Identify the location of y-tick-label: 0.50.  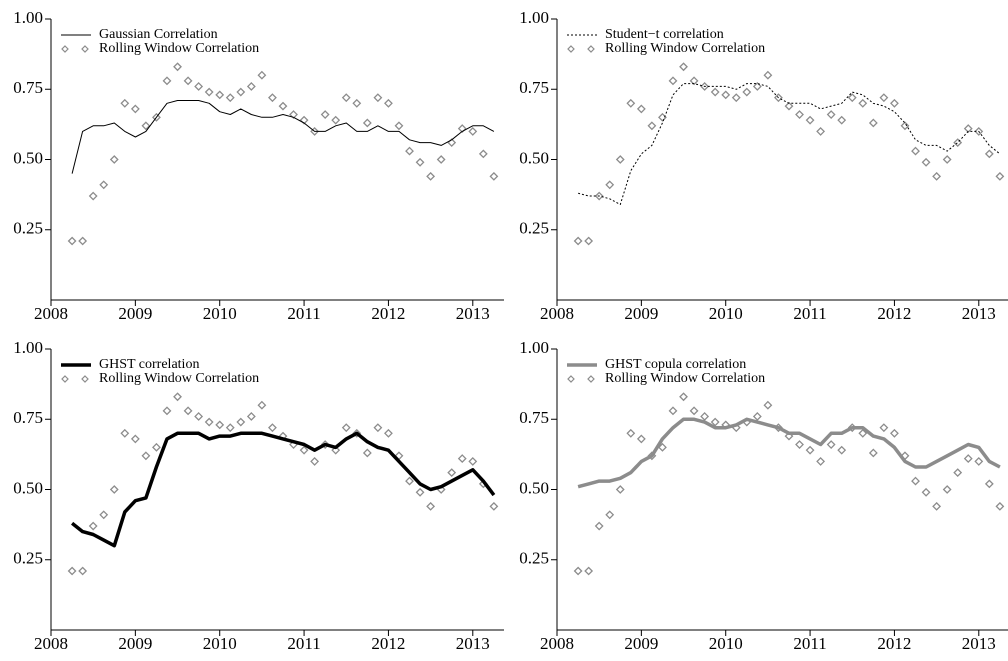
(28, 487).